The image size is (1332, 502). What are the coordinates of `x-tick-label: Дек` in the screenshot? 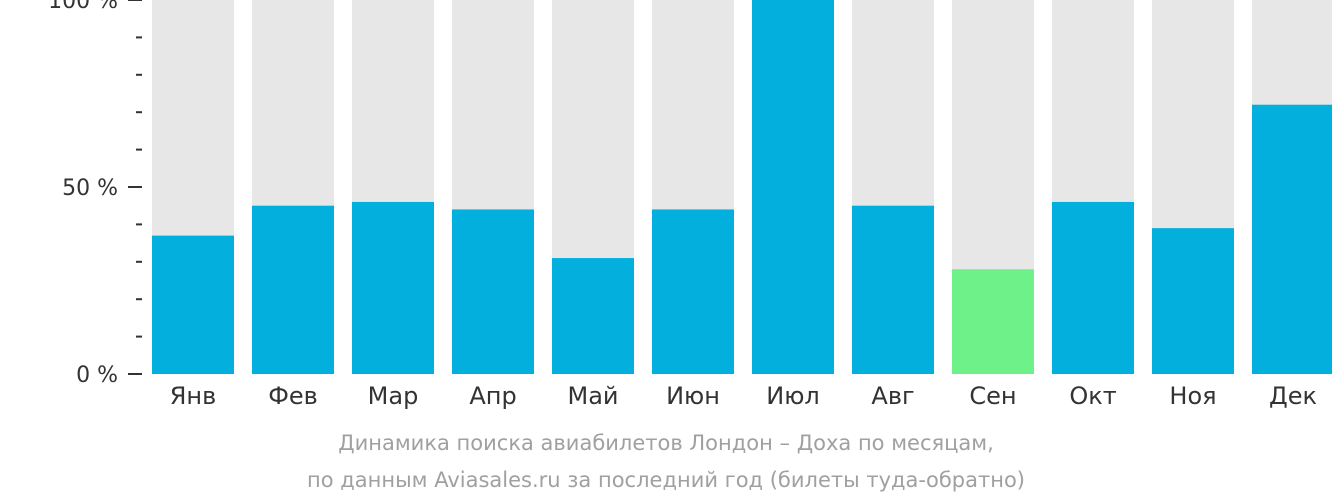 It's located at (1293, 396).